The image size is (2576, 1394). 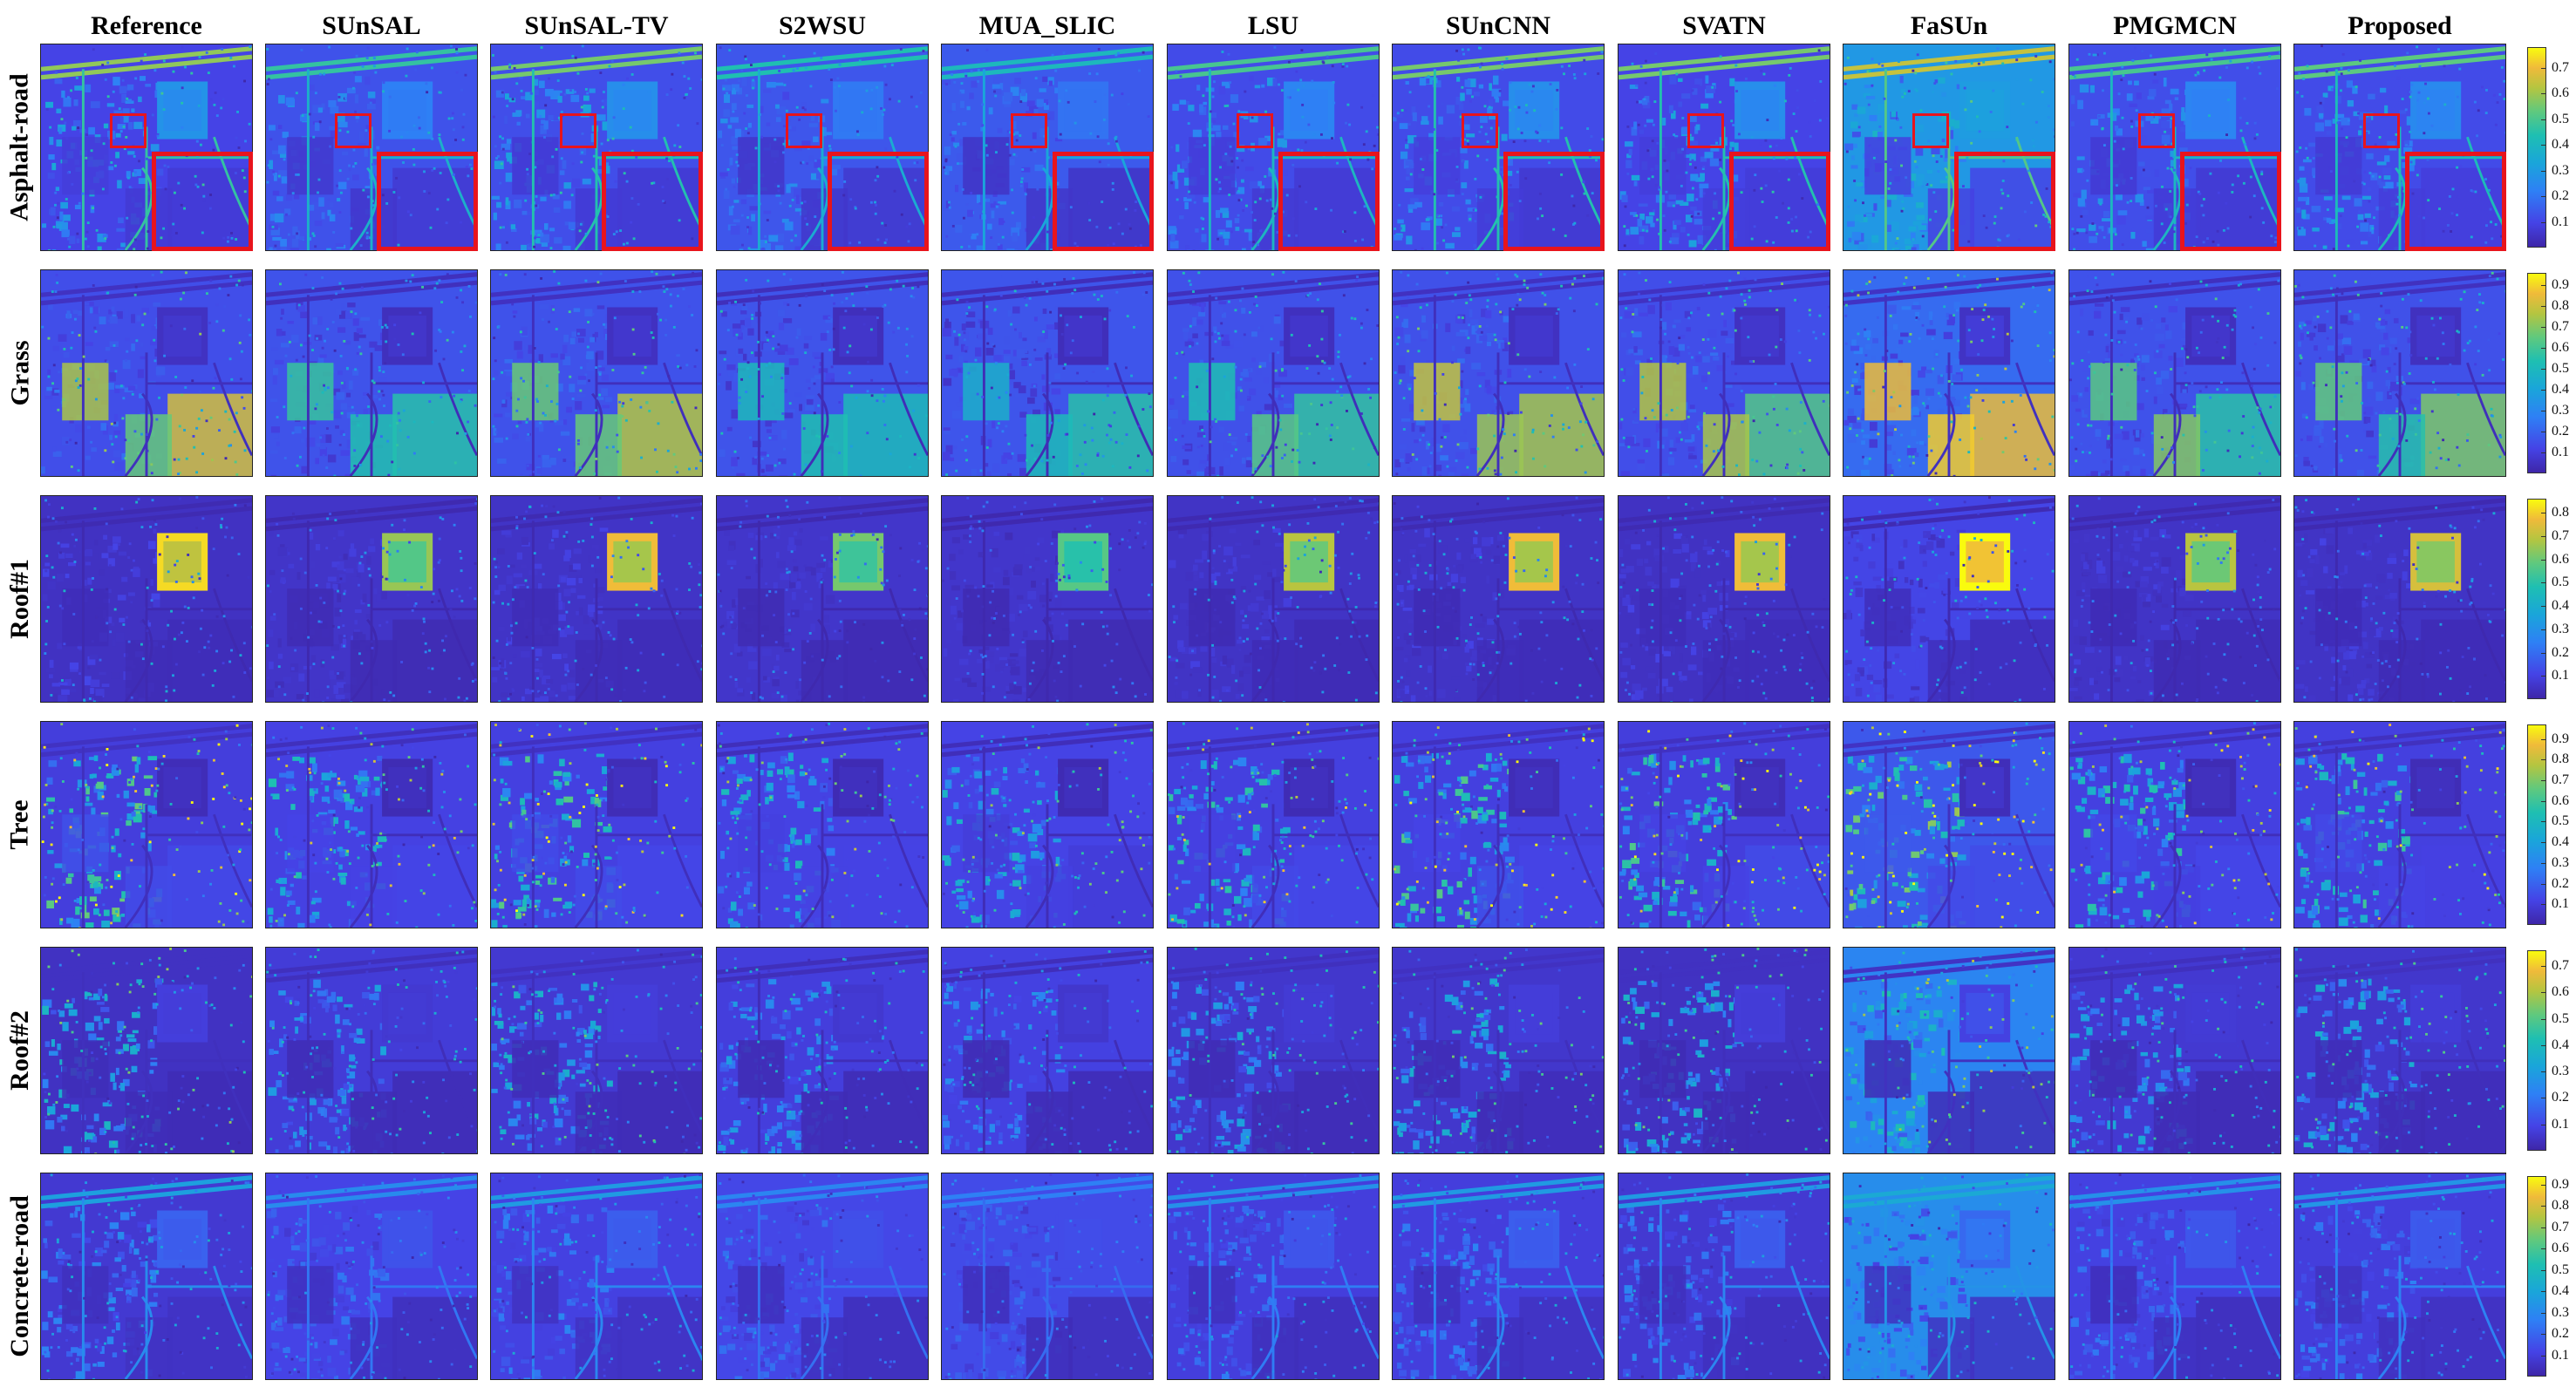 I want to click on abundance-map-asphalt-road-proposed, so click(x=2399, y=147).